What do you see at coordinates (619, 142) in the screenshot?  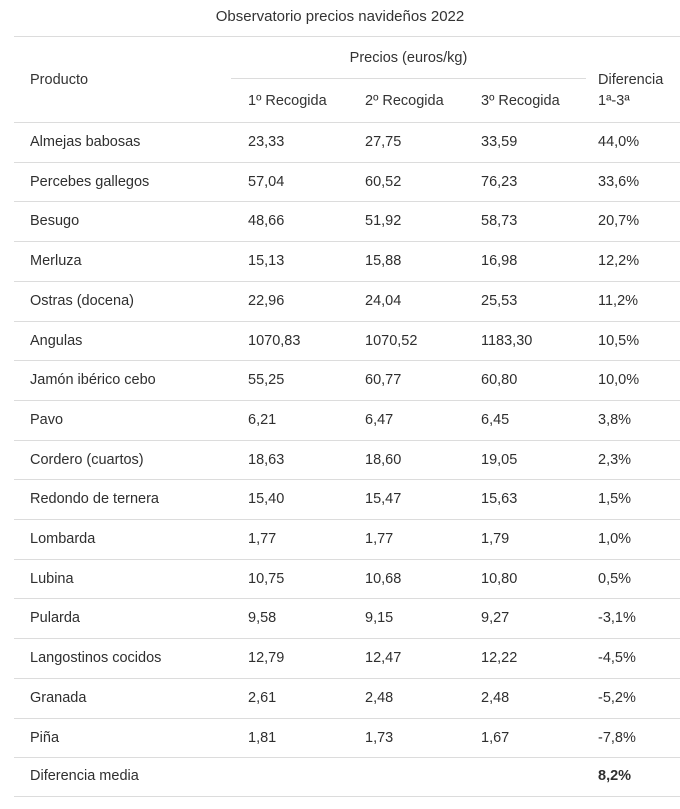 I see `cell-diferencia: 44,0%` at bounding box center [619, 142].